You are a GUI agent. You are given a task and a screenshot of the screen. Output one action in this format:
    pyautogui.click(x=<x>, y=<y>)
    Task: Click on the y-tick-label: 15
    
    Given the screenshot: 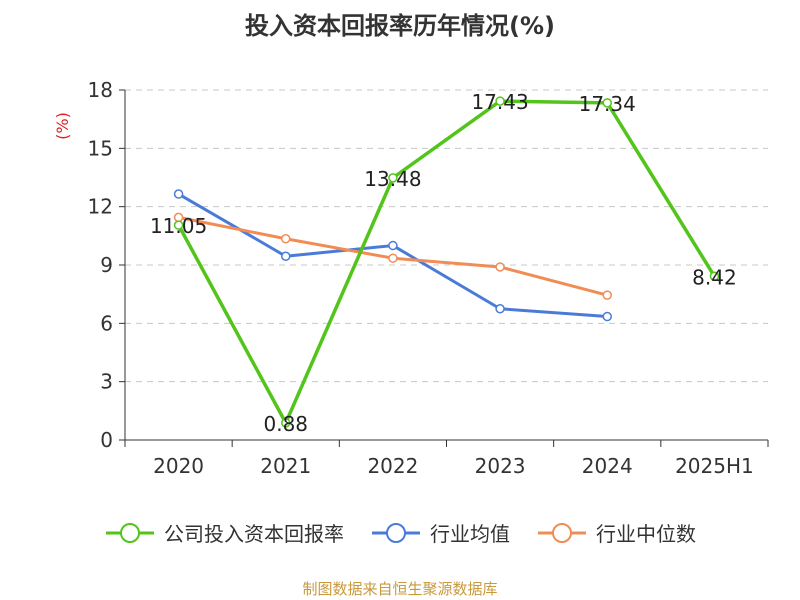 What is the action you would take?
    pyautogui.click(x=100, y=148)
    